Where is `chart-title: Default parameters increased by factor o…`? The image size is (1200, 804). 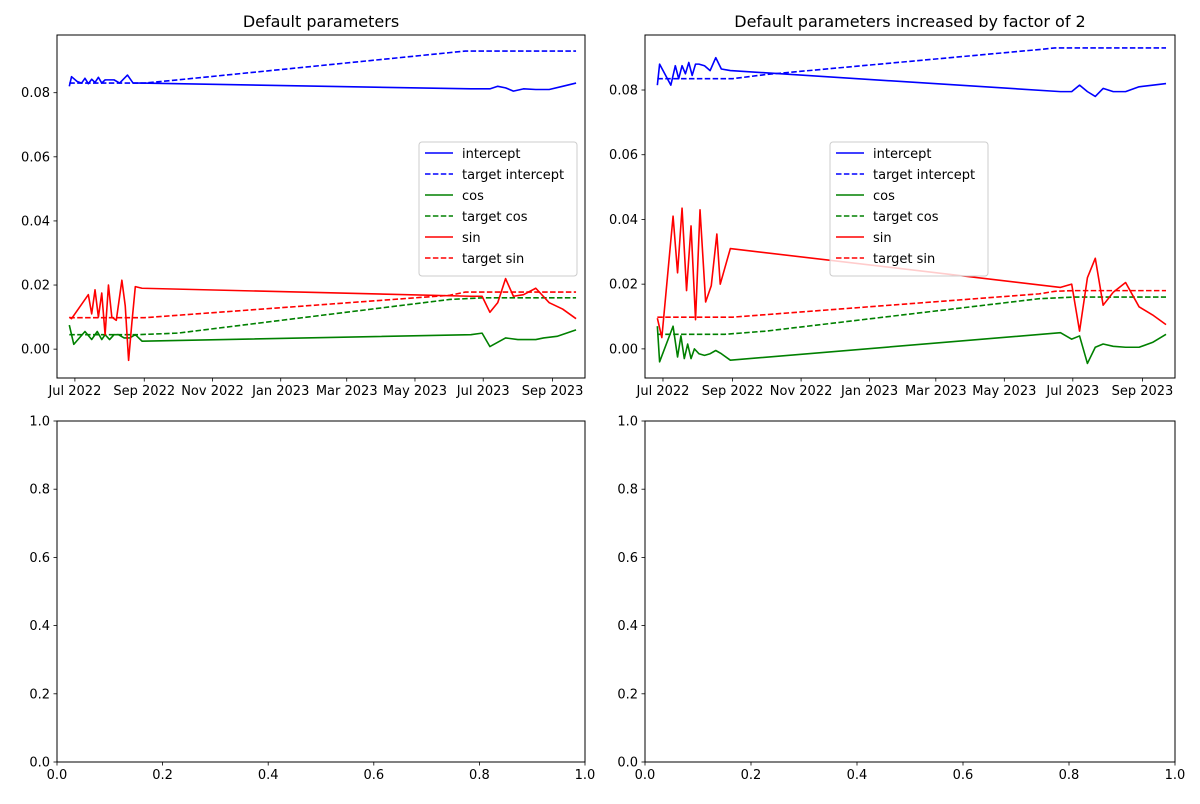
chart-title: Default parameters increased by factor o… is located at coordinates (909, 21).